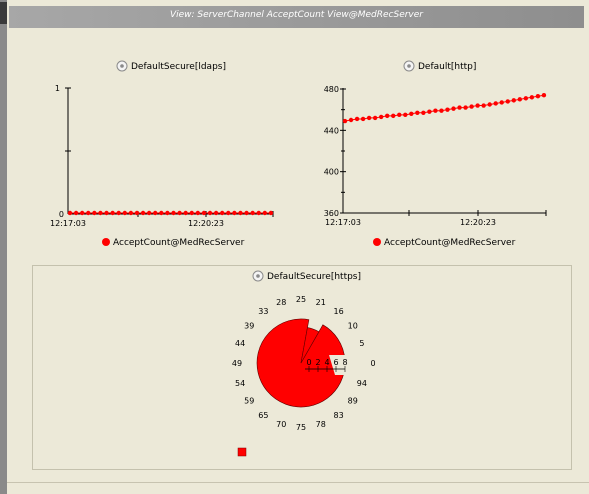  I want to click on ring-label: 59, so click(249, 401).